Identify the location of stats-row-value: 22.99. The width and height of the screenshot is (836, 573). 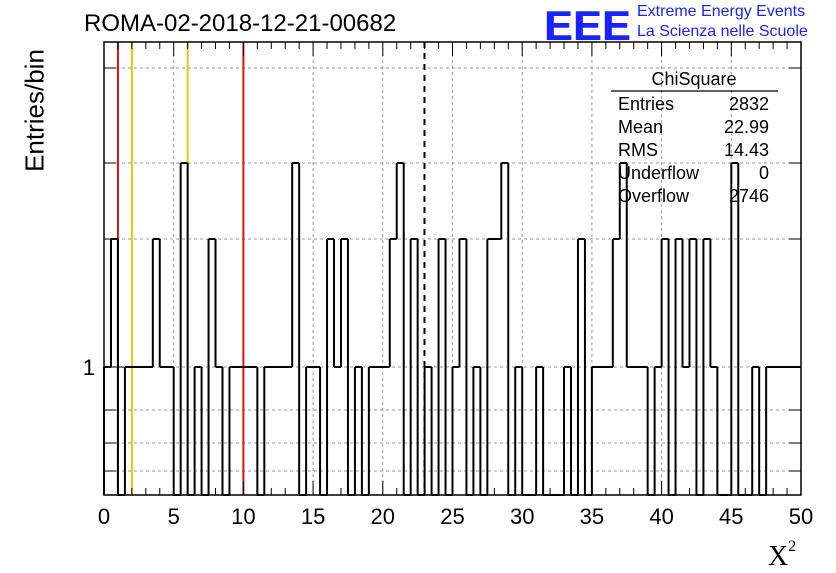
(746, 127).